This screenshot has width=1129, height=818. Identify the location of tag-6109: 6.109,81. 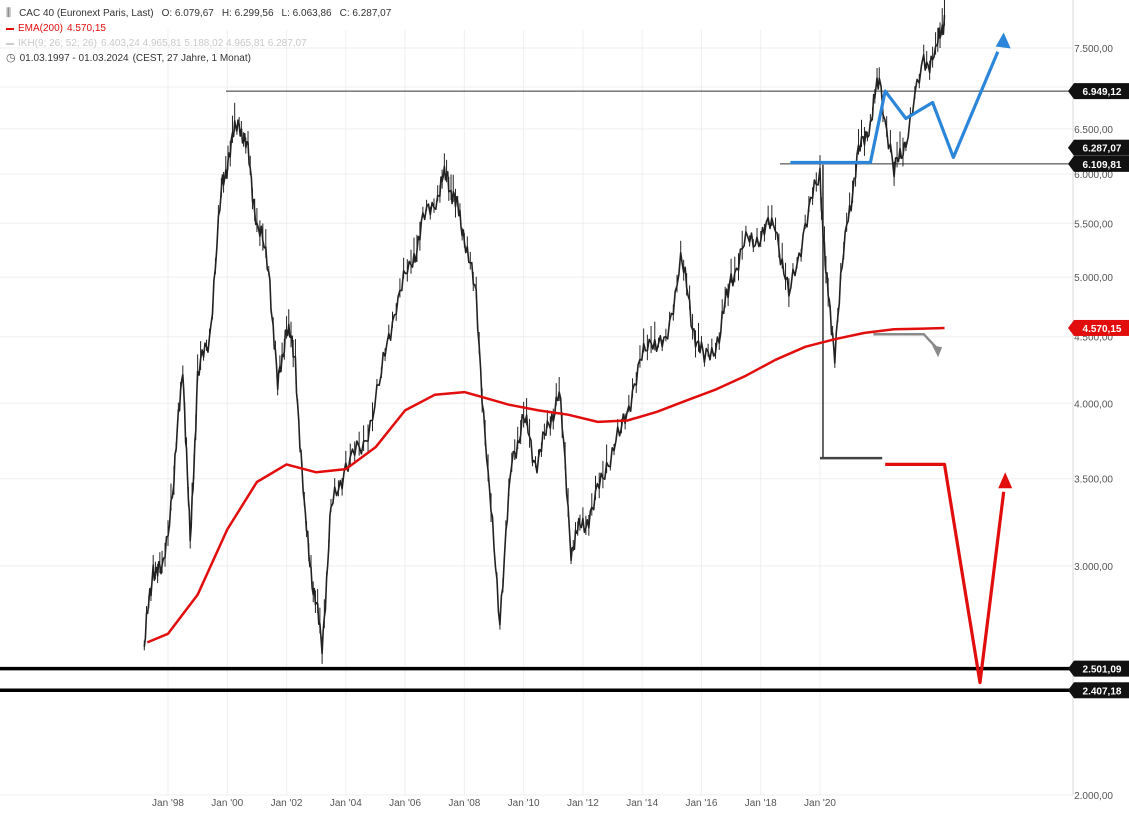
(1098, 163).